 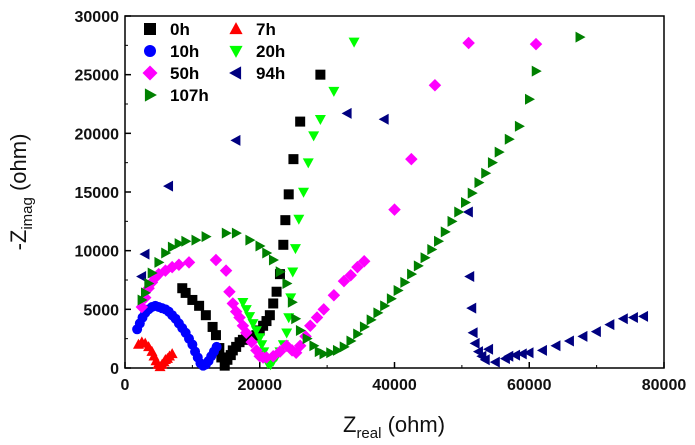 I want to click on legend-label-94h: 94h, so click(x=270, y=73).